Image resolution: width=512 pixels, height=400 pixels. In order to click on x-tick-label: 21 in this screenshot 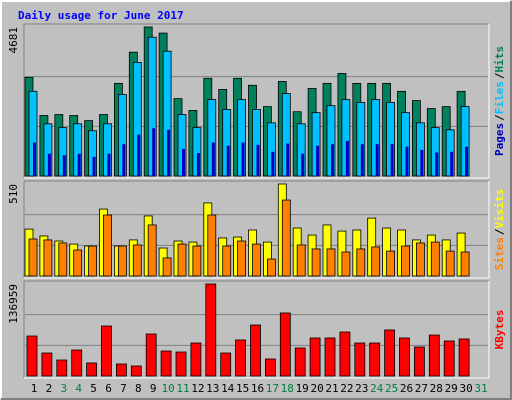, I will do `click(331, 388)`.